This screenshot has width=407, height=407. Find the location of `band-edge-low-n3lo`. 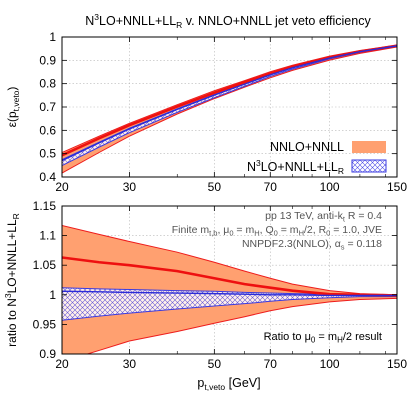

band-edge-low-n3lo is located at coordinates (229, 308).